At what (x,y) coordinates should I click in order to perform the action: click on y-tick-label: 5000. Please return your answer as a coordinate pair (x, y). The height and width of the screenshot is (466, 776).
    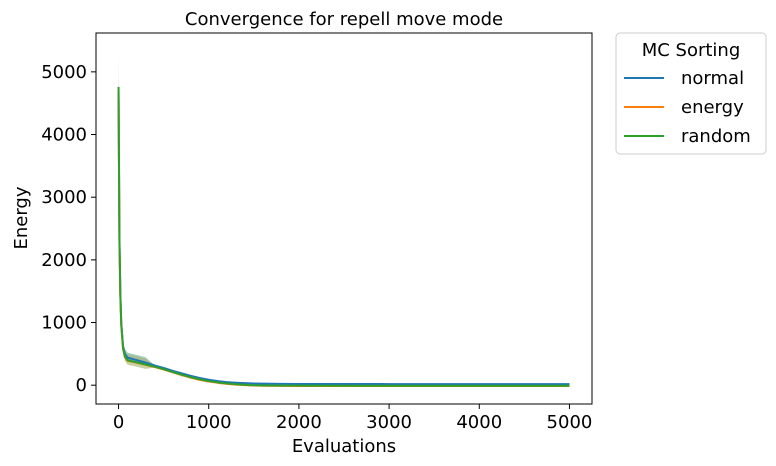
    Looking at the image, I should click on (64, 72).